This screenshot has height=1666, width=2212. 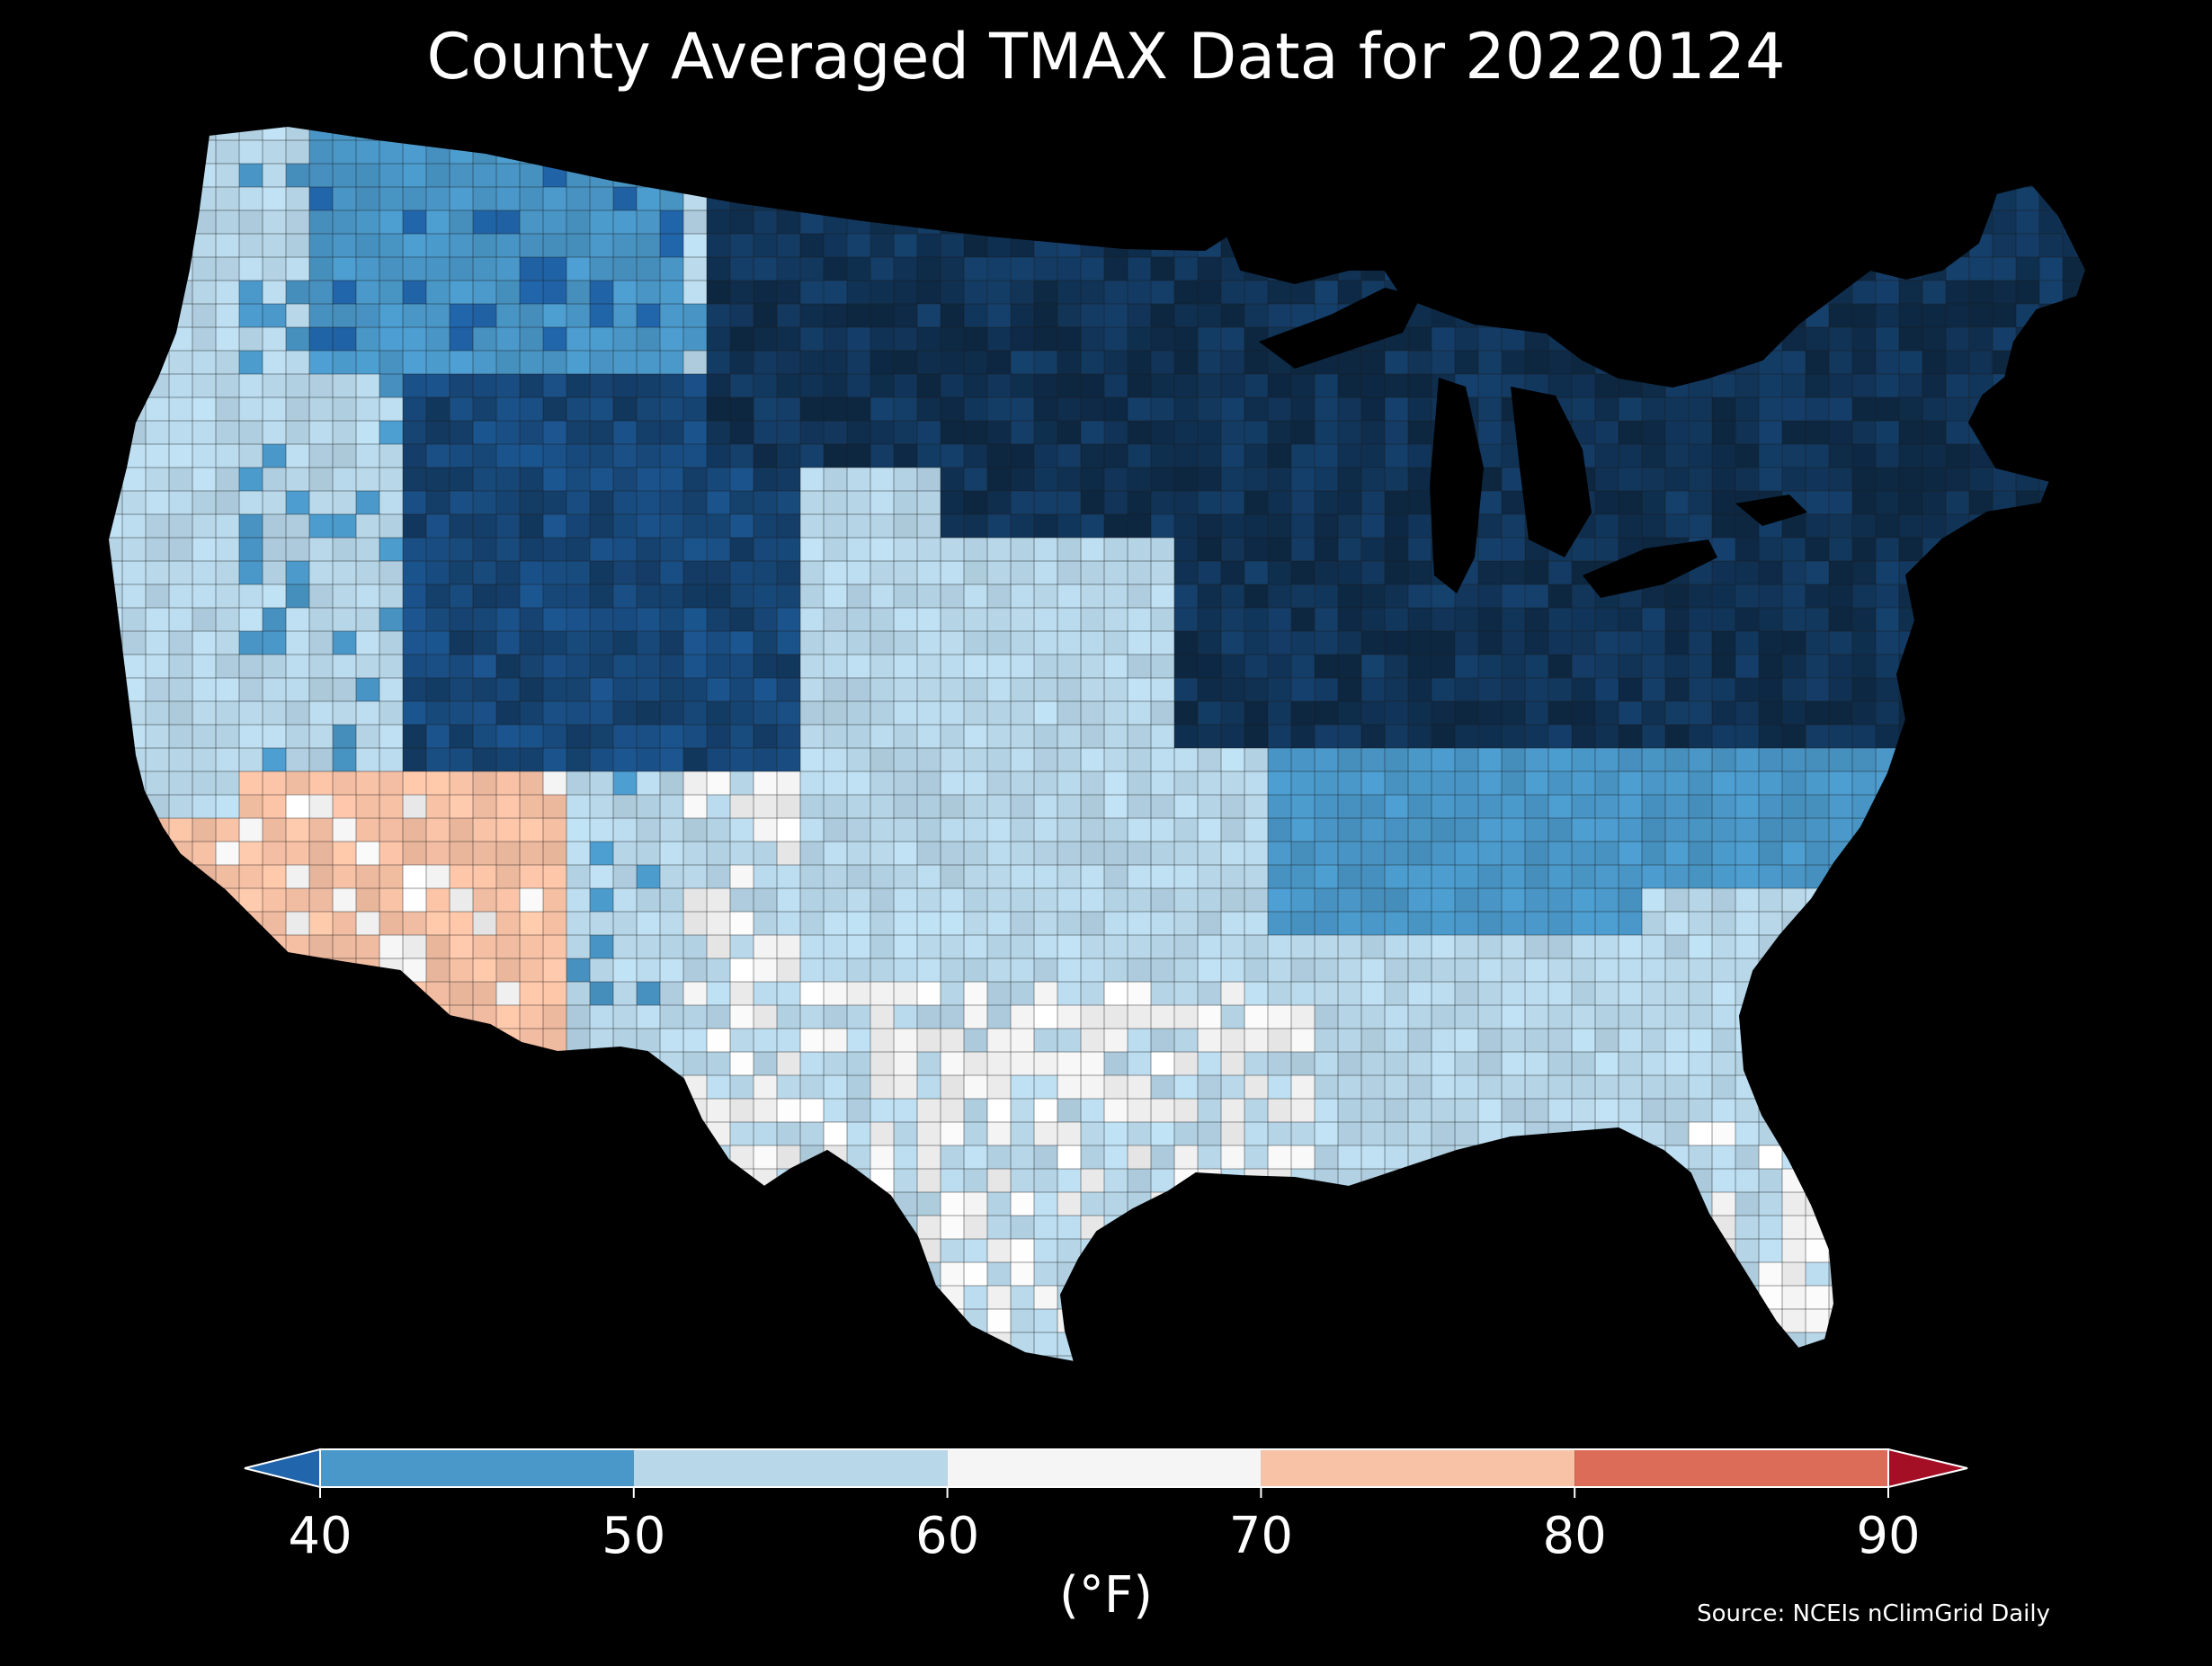 What do you see at coordinates (1106, 1596) in the screenshot?
I see `colorbar-label: (°F)` at bounding box center [1106, 1596].